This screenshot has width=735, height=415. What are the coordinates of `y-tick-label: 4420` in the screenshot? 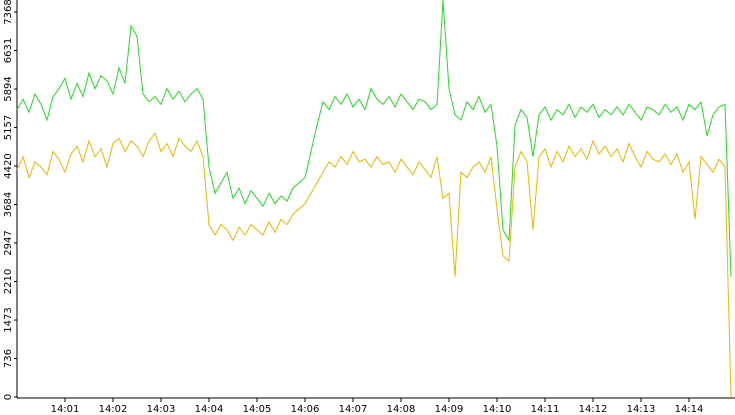 It's located at (8, 165).